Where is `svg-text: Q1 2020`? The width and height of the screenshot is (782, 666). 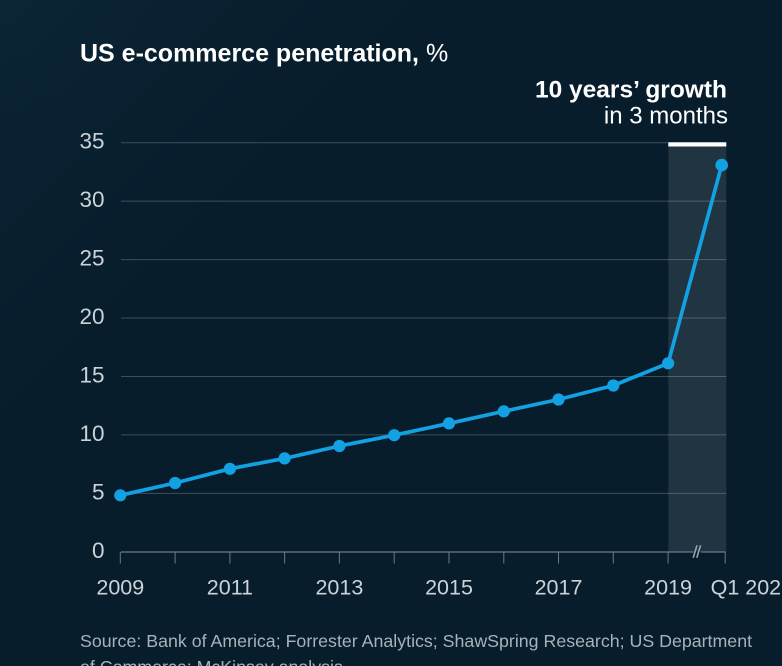
svg-text: Q1 2020 is located at coordinates (746, 588).